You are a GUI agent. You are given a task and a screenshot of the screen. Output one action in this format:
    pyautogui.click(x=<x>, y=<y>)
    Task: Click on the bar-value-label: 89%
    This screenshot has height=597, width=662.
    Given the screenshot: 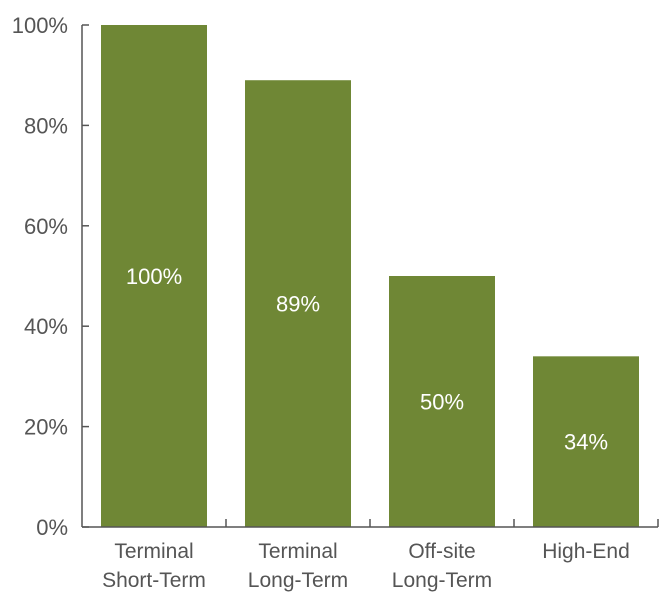 What is the action you would take?
    pyautogui.click(x=298, y=304)
    